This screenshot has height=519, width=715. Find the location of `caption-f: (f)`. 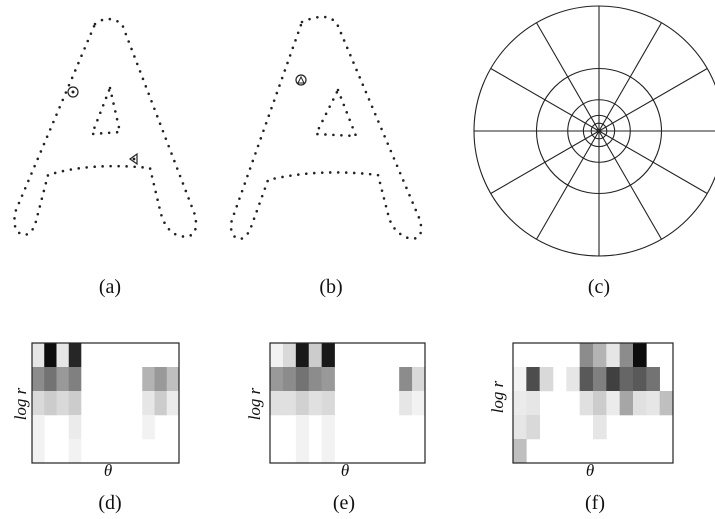

caption-f: (f) is located at coordinates (595, 503).